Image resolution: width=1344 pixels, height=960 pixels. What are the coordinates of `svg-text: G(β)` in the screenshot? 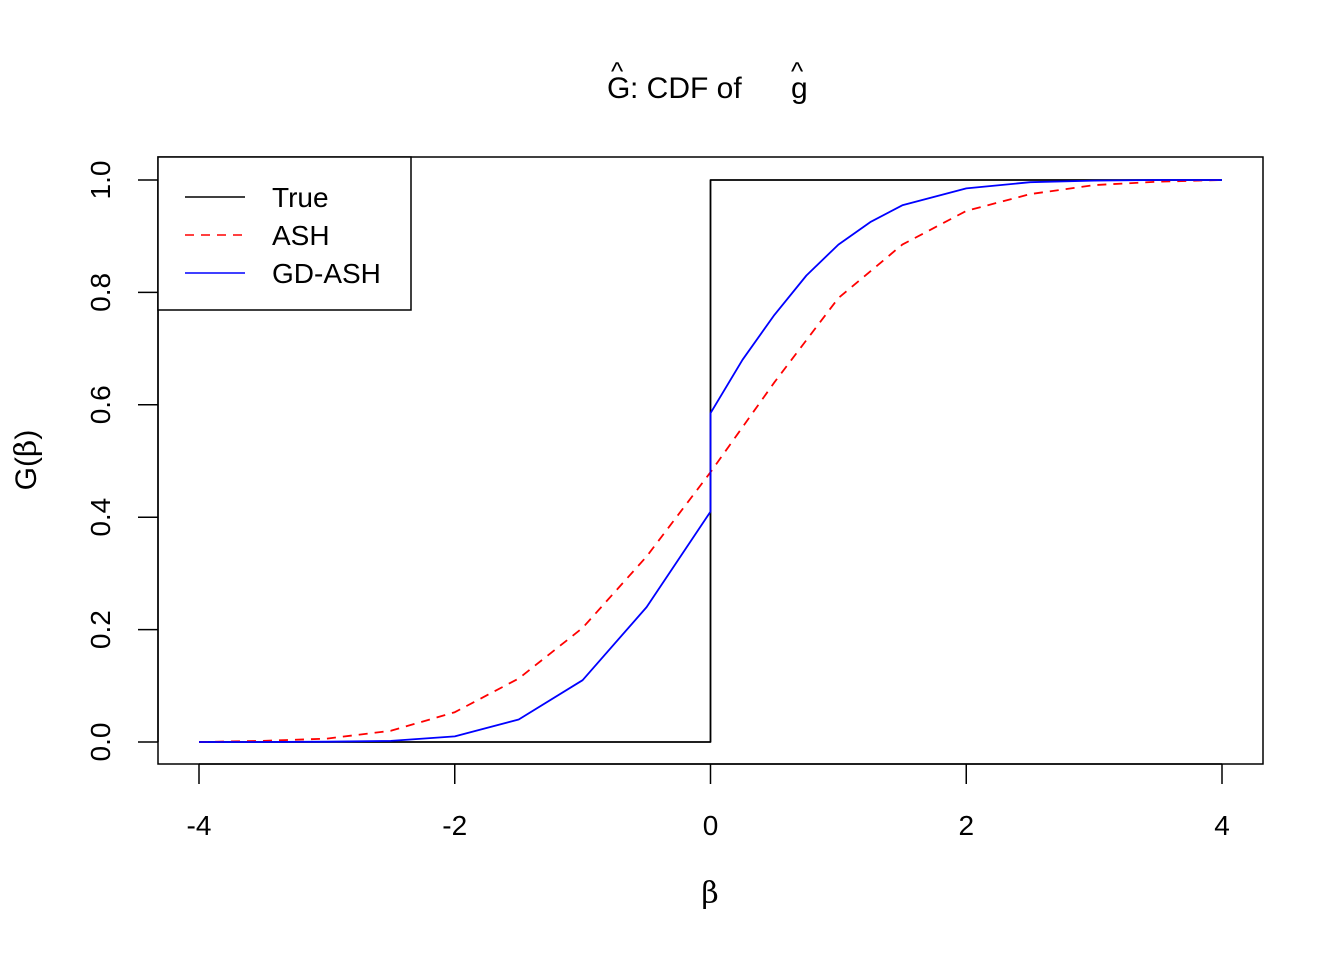 It's located at (26, 460).